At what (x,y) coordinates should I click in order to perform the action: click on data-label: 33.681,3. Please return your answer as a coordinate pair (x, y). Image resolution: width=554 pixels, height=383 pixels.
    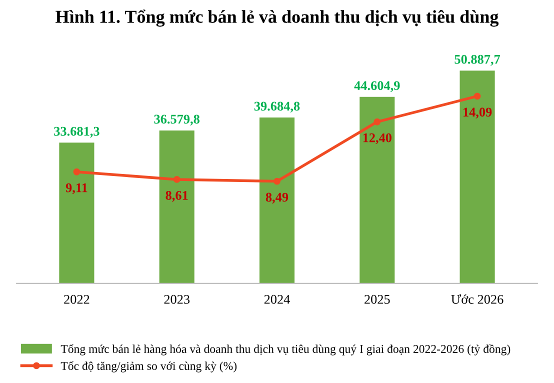
    Looking at the image, I should click on (77, 132).